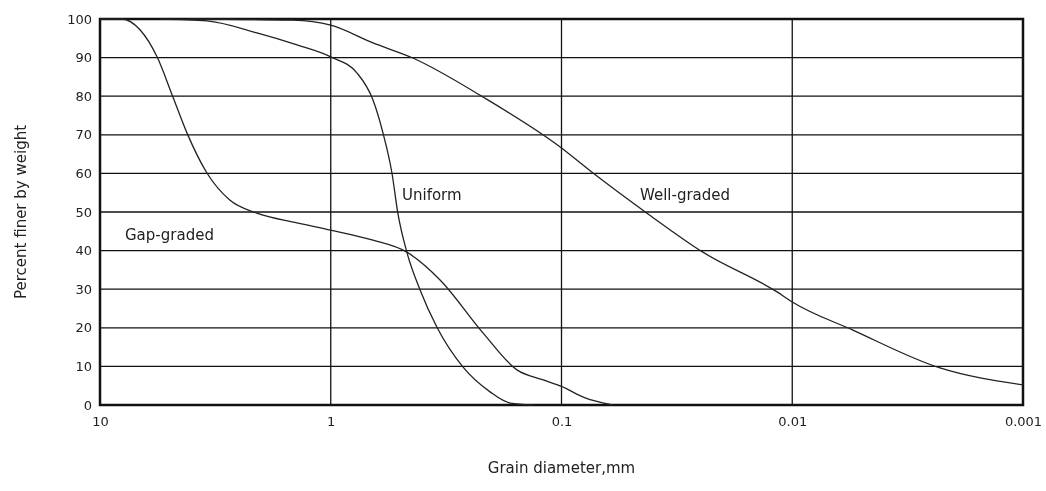 Image resolution: width=1046 pixels, height=491 pixels. I want to click on series-label: Gap-graded, so click(169, 234).